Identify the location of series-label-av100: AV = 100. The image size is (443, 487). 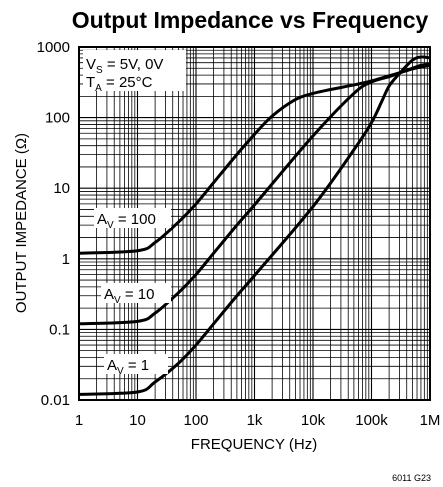
(126, 221).